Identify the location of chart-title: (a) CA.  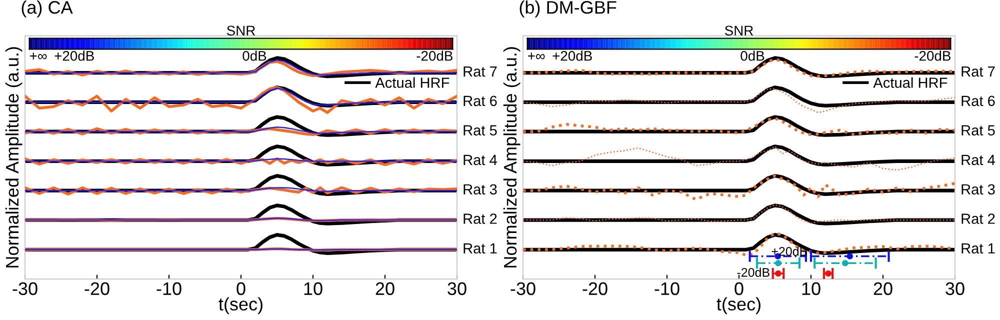
(47, 9).